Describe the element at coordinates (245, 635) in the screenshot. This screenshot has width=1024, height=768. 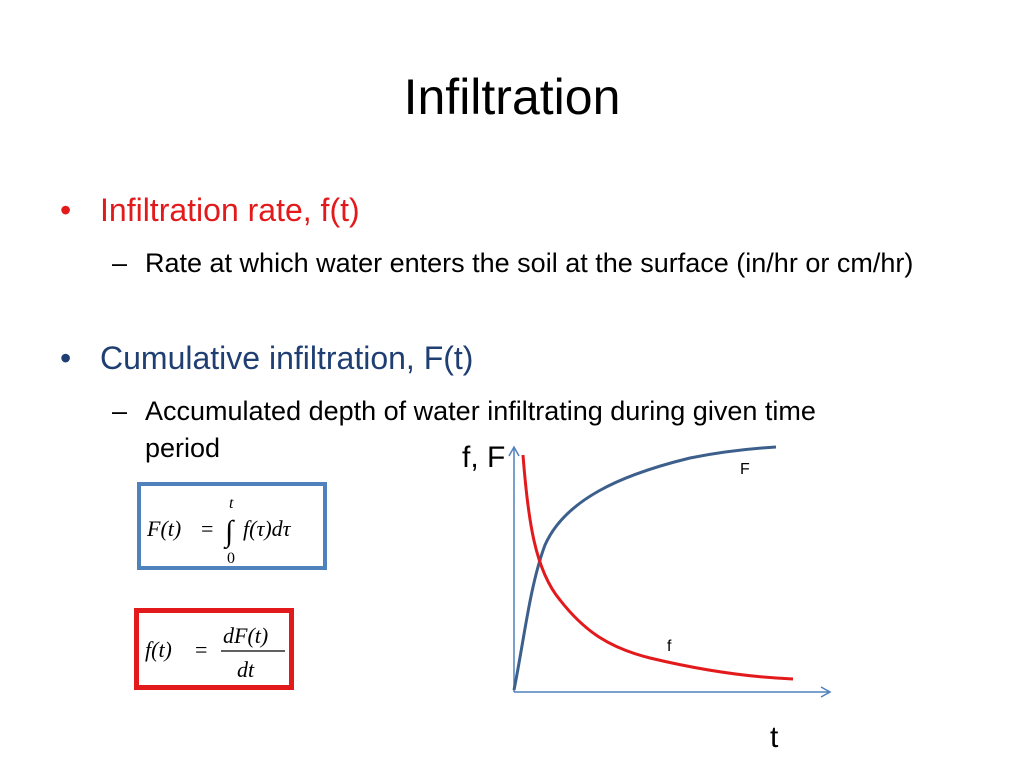
I see `fraction-numerator: dF(t)` at that location.